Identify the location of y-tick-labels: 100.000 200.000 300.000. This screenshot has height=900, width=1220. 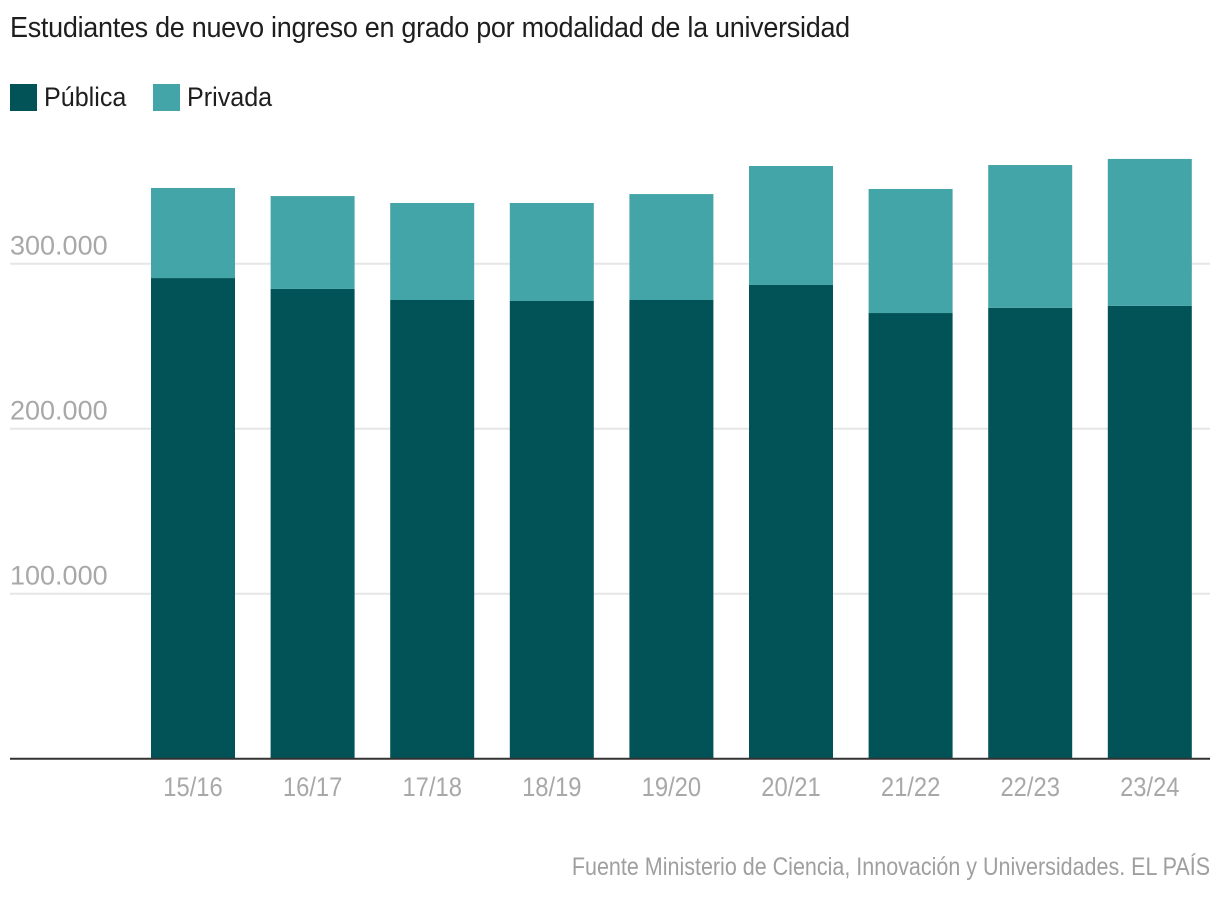
(59, 411).